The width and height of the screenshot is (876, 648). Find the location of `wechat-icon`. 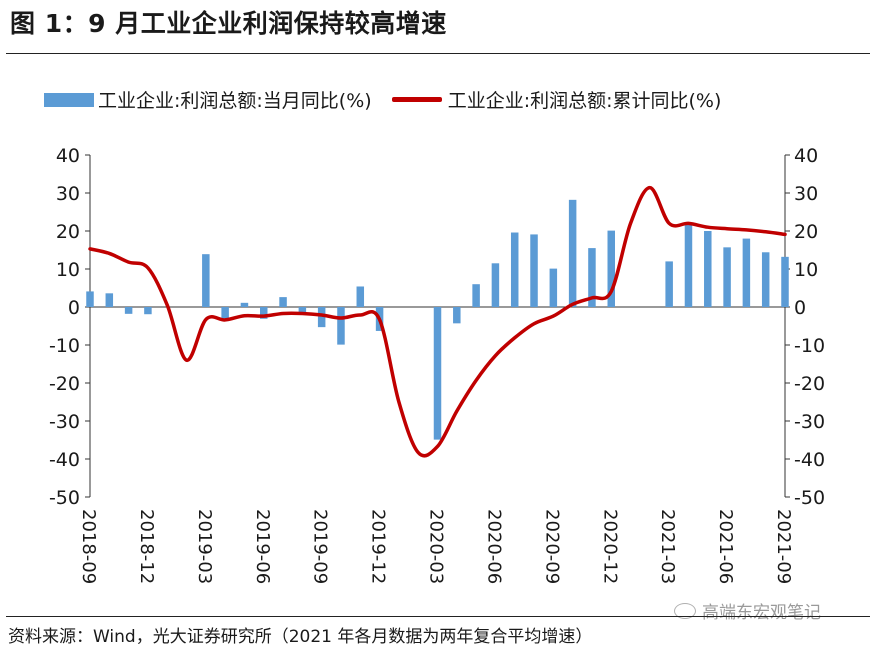

wechat-icon is located at coordinates (685, 610).